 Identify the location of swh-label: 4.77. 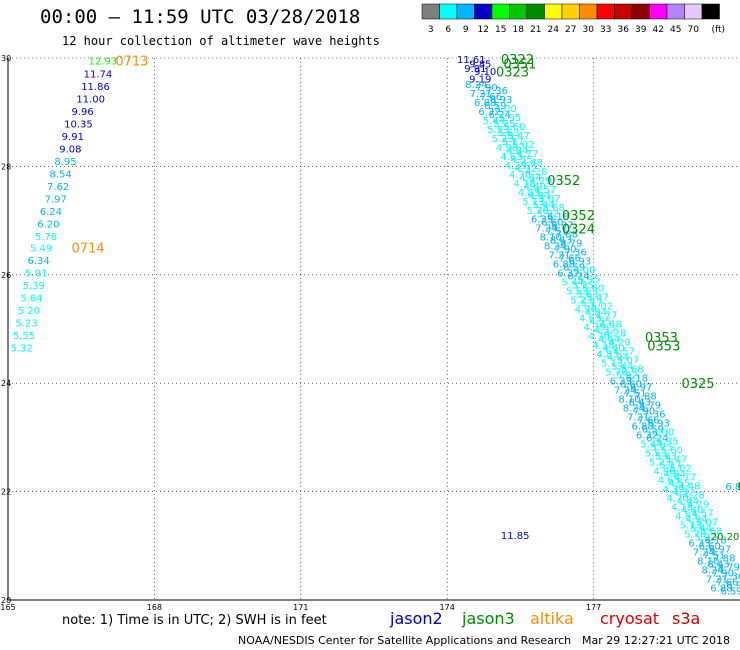
(606, 316).